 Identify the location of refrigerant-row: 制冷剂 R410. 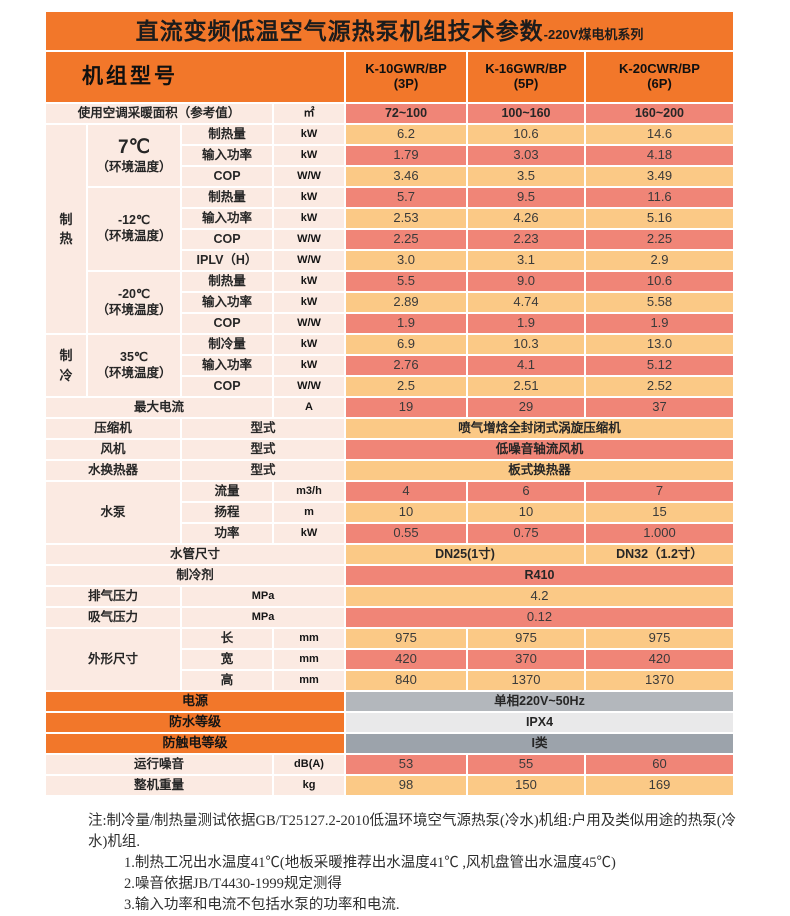
(389, 575).